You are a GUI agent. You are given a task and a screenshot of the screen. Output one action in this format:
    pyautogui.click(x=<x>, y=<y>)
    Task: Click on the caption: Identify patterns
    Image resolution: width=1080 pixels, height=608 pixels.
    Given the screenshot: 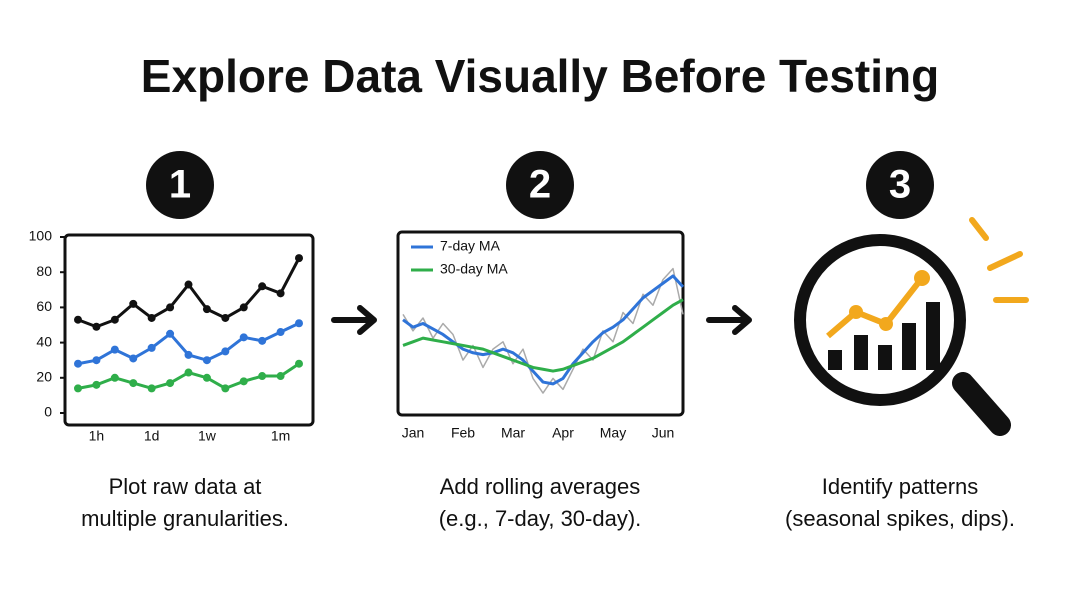 What is the action you would take?
    pyautogui.click(x=900, y=486)
    